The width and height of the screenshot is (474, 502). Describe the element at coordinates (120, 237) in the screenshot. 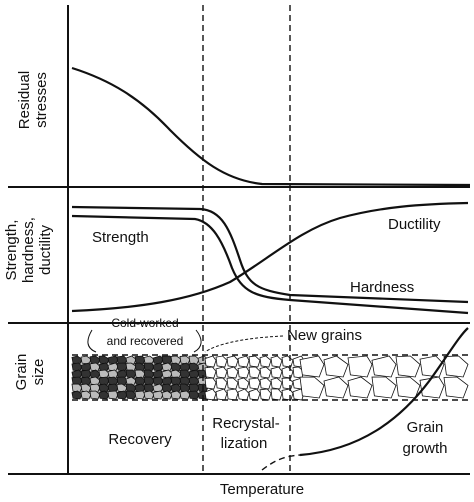

I see `curve-label: Strength` at that location.